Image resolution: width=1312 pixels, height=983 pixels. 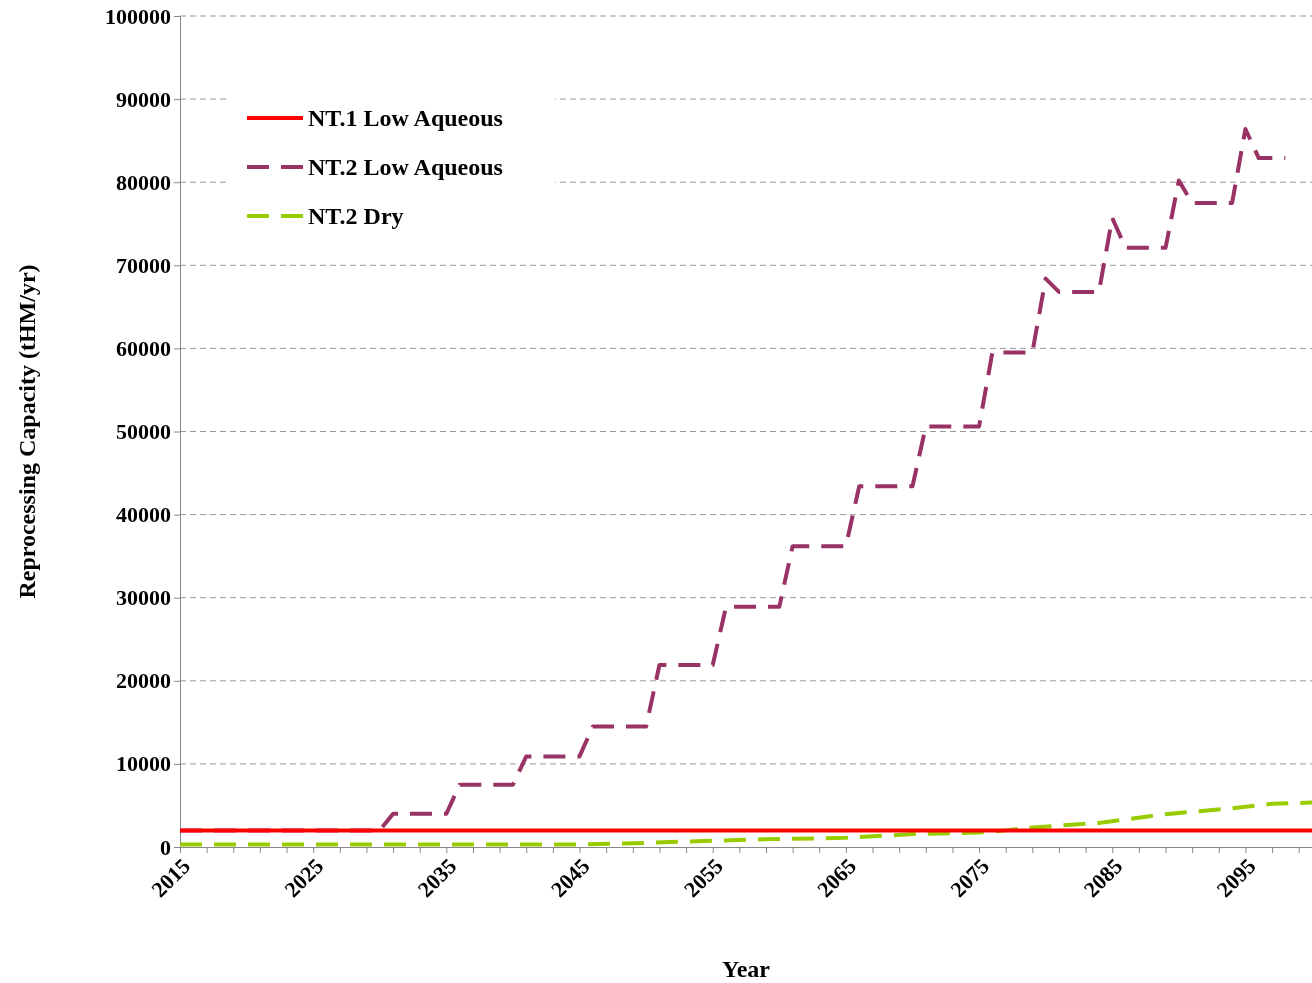 What do you see at coordinates (27, 431) in the screenshot?
I see `y-axis-title: Reprocessing Capacity (tHM/yr)` at bounding box center [27, 431].